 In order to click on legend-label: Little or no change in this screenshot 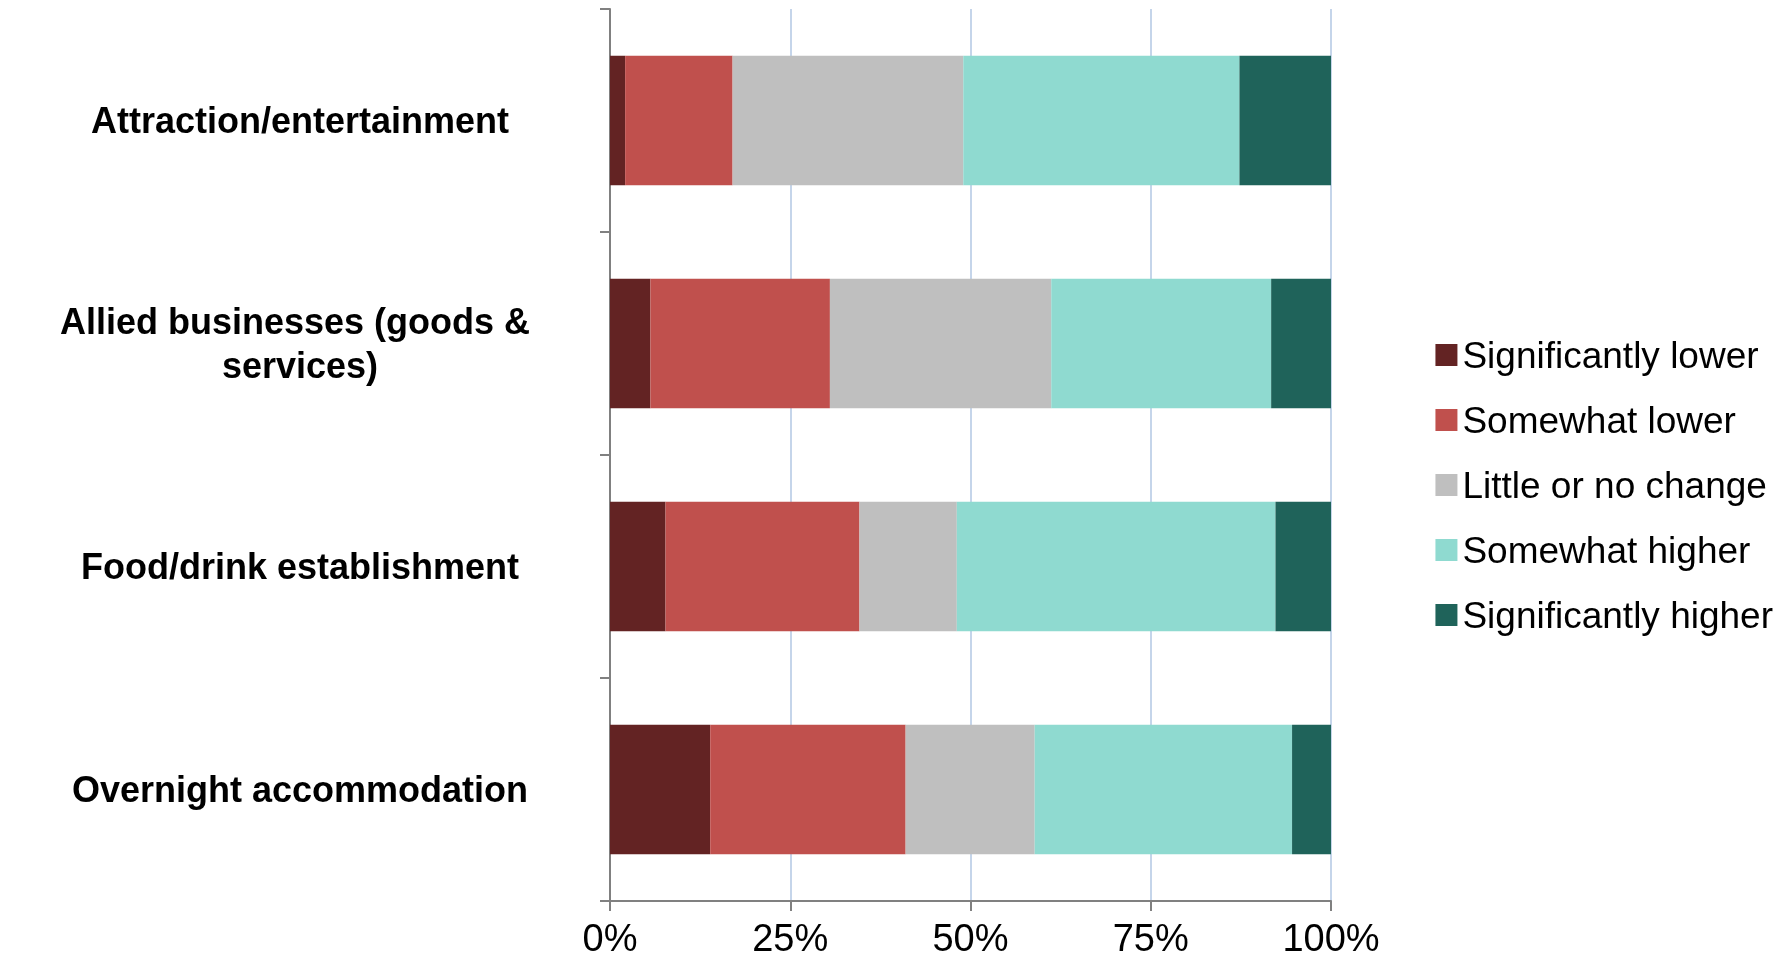, I will do `click(1614, 485)`.